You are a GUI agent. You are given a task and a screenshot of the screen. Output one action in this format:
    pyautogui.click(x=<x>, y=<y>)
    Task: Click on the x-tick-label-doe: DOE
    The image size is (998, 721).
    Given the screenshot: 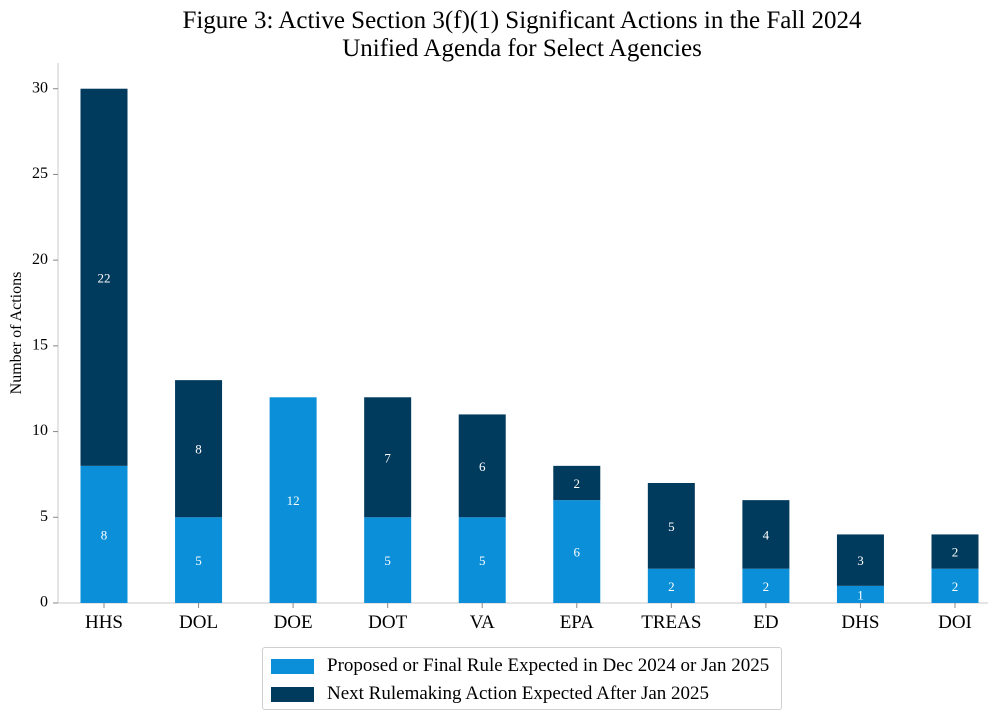 What is the action you would take?
    pyautogui.click(x=293, y=622)
    